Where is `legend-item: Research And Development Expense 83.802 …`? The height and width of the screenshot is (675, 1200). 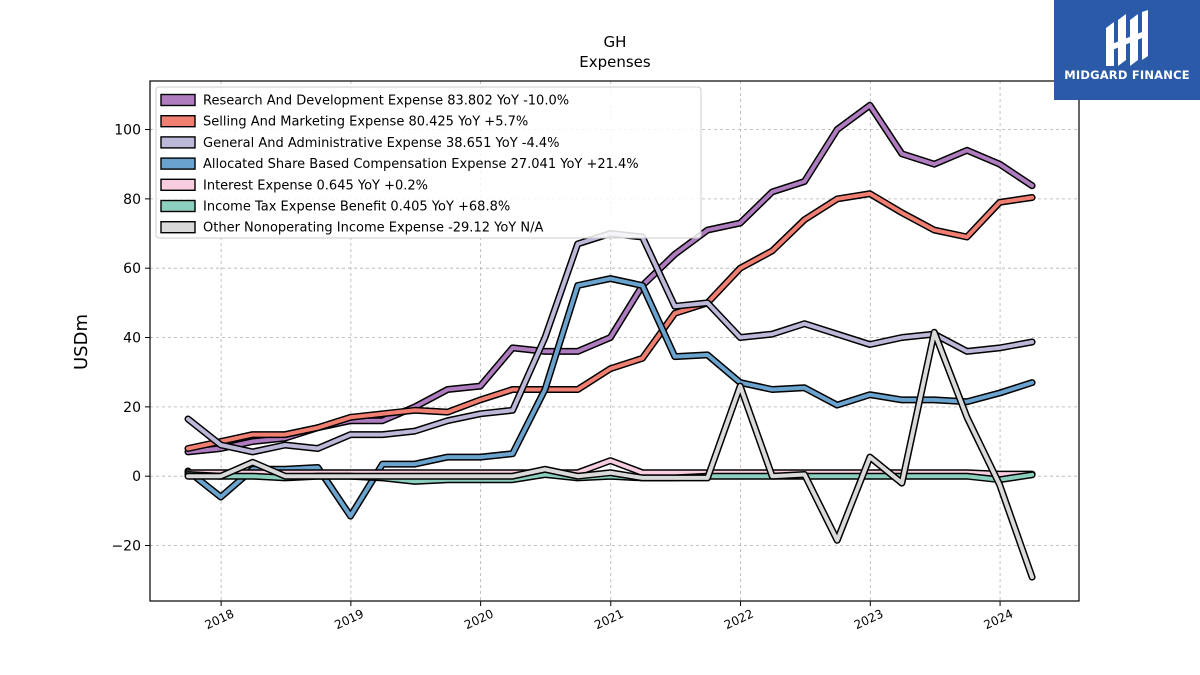 legend-item: Research And Development Expense 83.802 … is located at coordinates (364, 101).